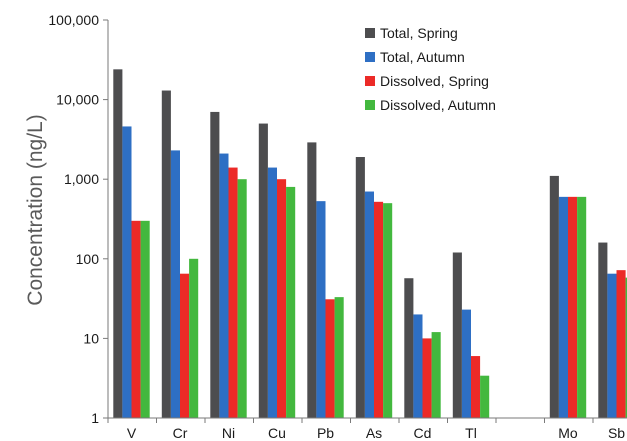 This screenshot has width=627, height=441. Describe the element at coordinates (91, 338) in the screenshot. I see `y-tick-label: 10` at that location.